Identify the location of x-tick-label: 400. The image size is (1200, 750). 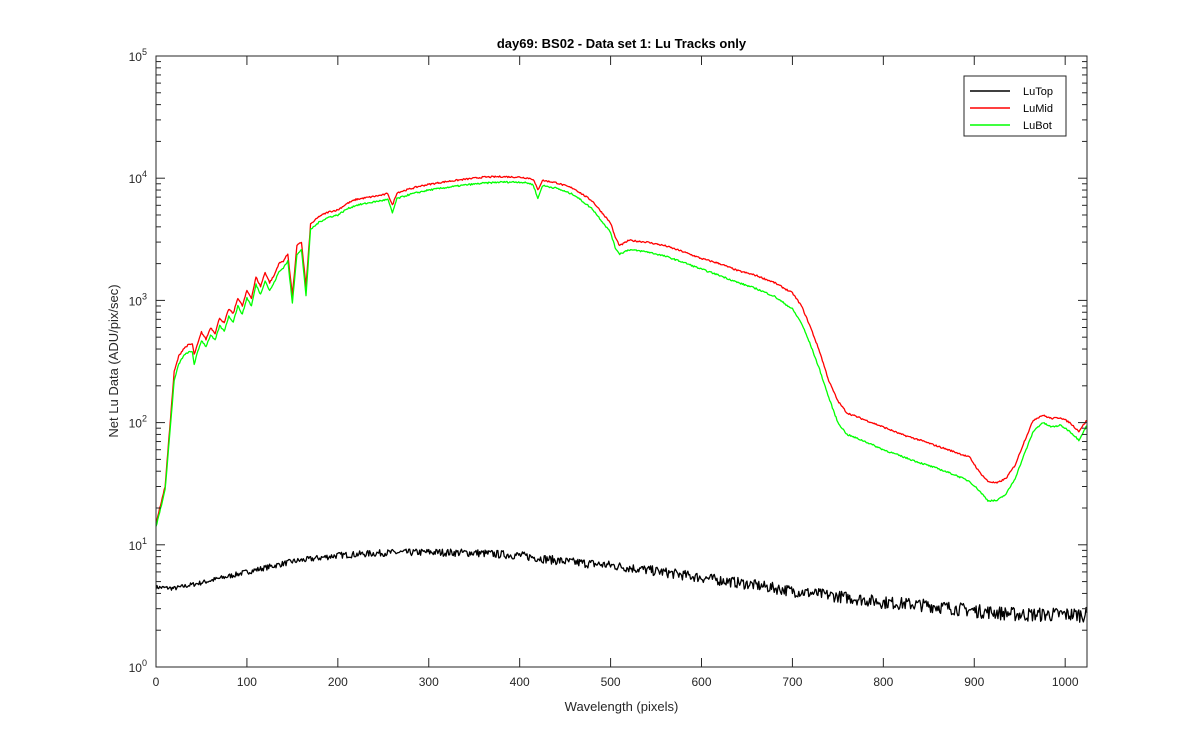
(520, 682).